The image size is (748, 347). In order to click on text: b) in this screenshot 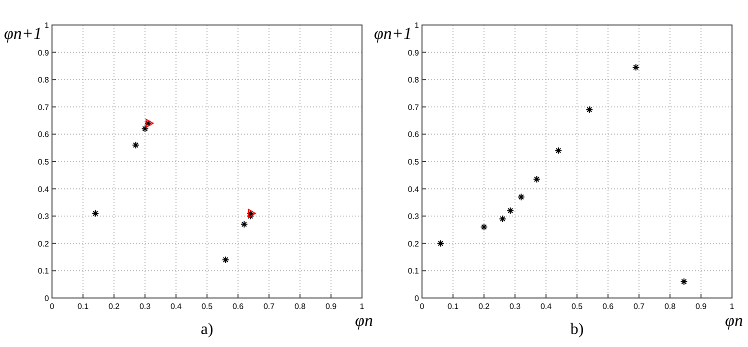, I will do `click(577, 329)`.